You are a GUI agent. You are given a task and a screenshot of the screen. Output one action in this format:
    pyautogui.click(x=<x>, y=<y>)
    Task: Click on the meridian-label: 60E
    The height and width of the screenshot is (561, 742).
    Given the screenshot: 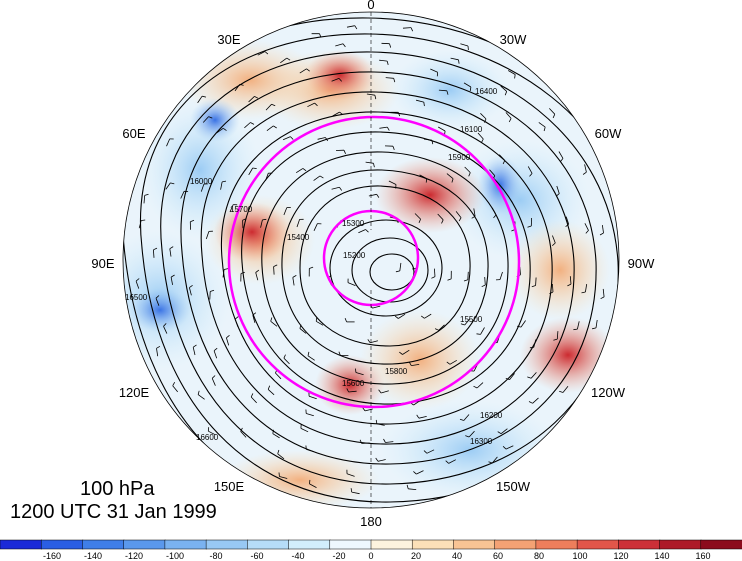 What is the action you would take?
    pyautogui.click(x=133, y=133)
    